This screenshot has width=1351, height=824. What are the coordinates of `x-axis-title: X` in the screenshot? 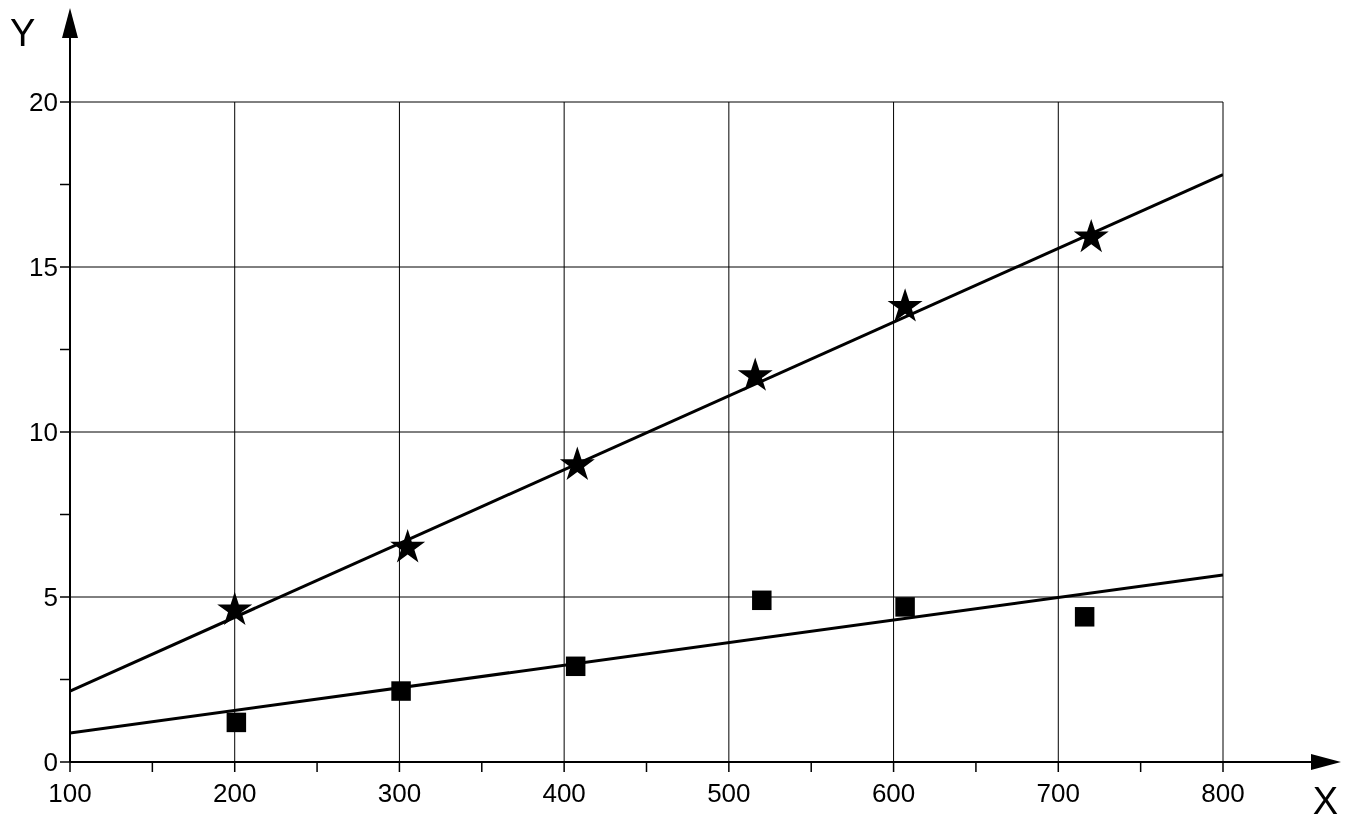 It's located at (1325, 801).